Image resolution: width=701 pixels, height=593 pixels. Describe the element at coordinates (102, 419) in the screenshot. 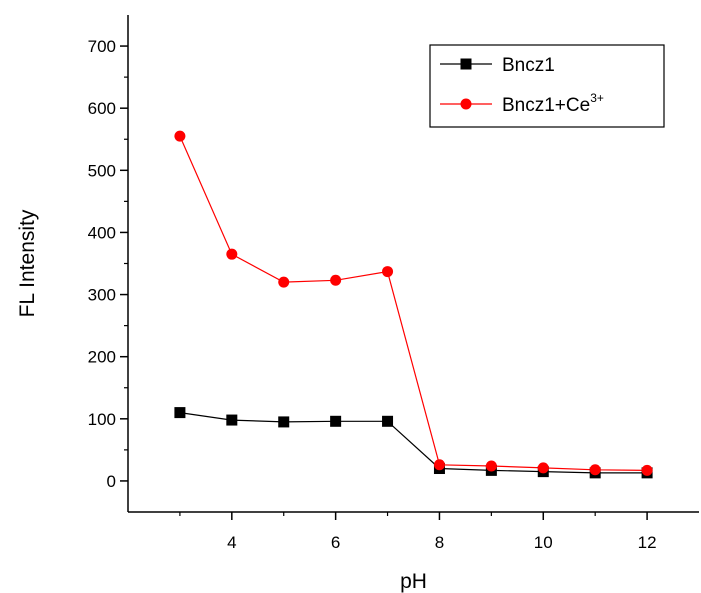

I see `y-tick-label: 100` at that location.